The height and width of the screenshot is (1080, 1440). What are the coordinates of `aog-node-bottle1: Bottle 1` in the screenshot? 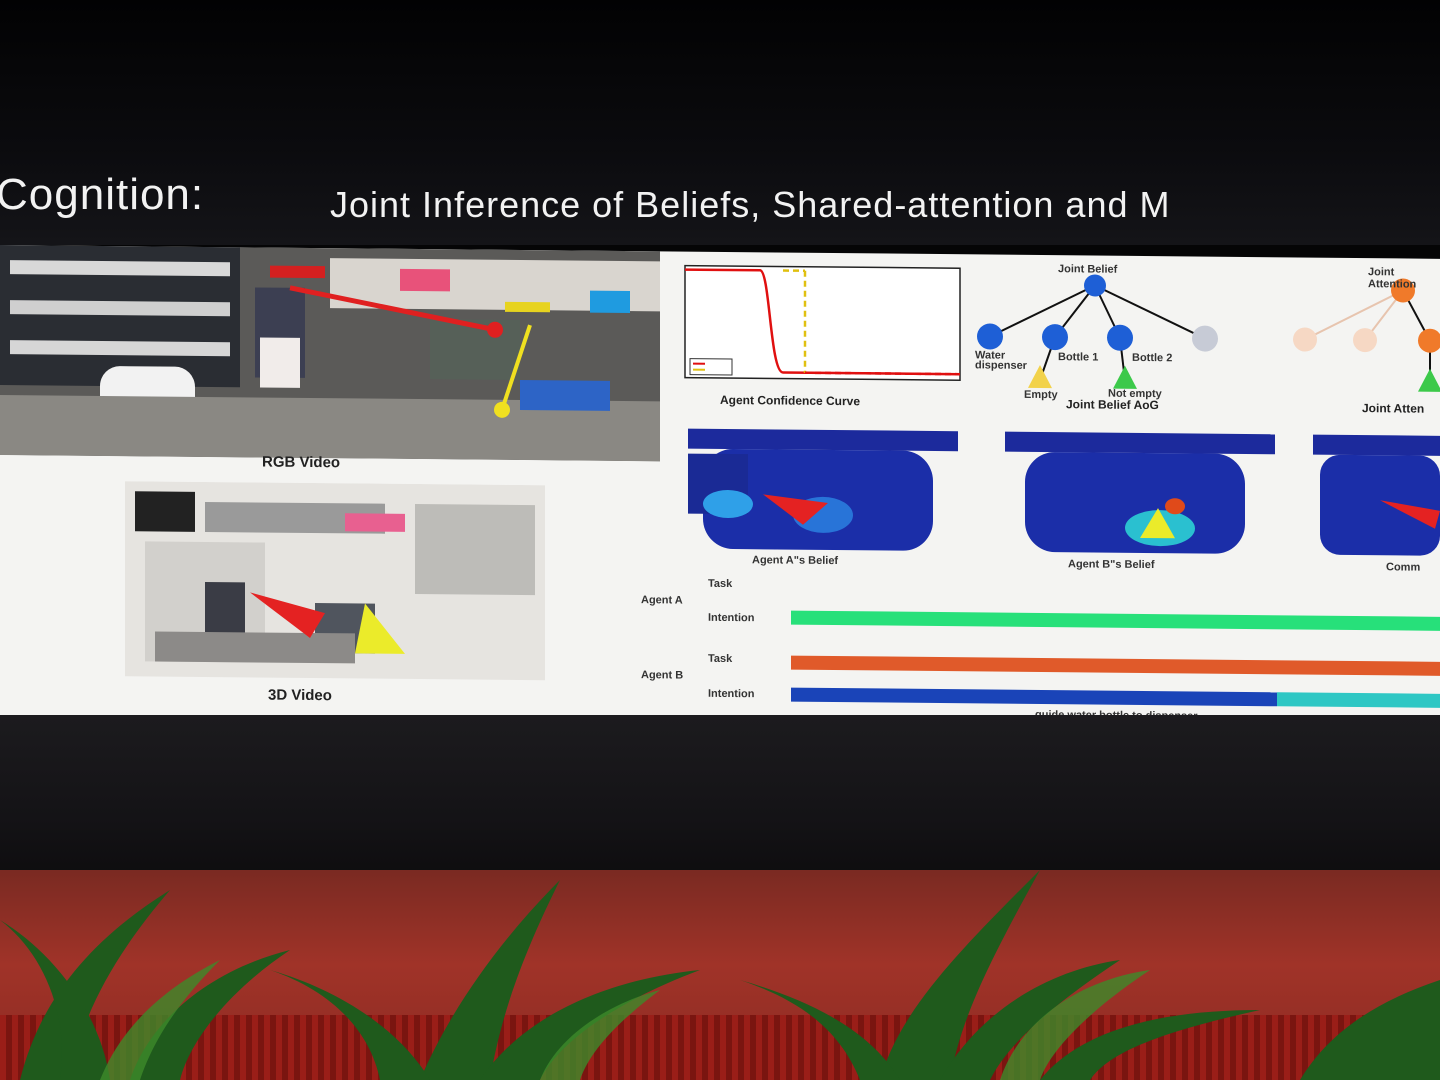 It's located at (1078, 357).